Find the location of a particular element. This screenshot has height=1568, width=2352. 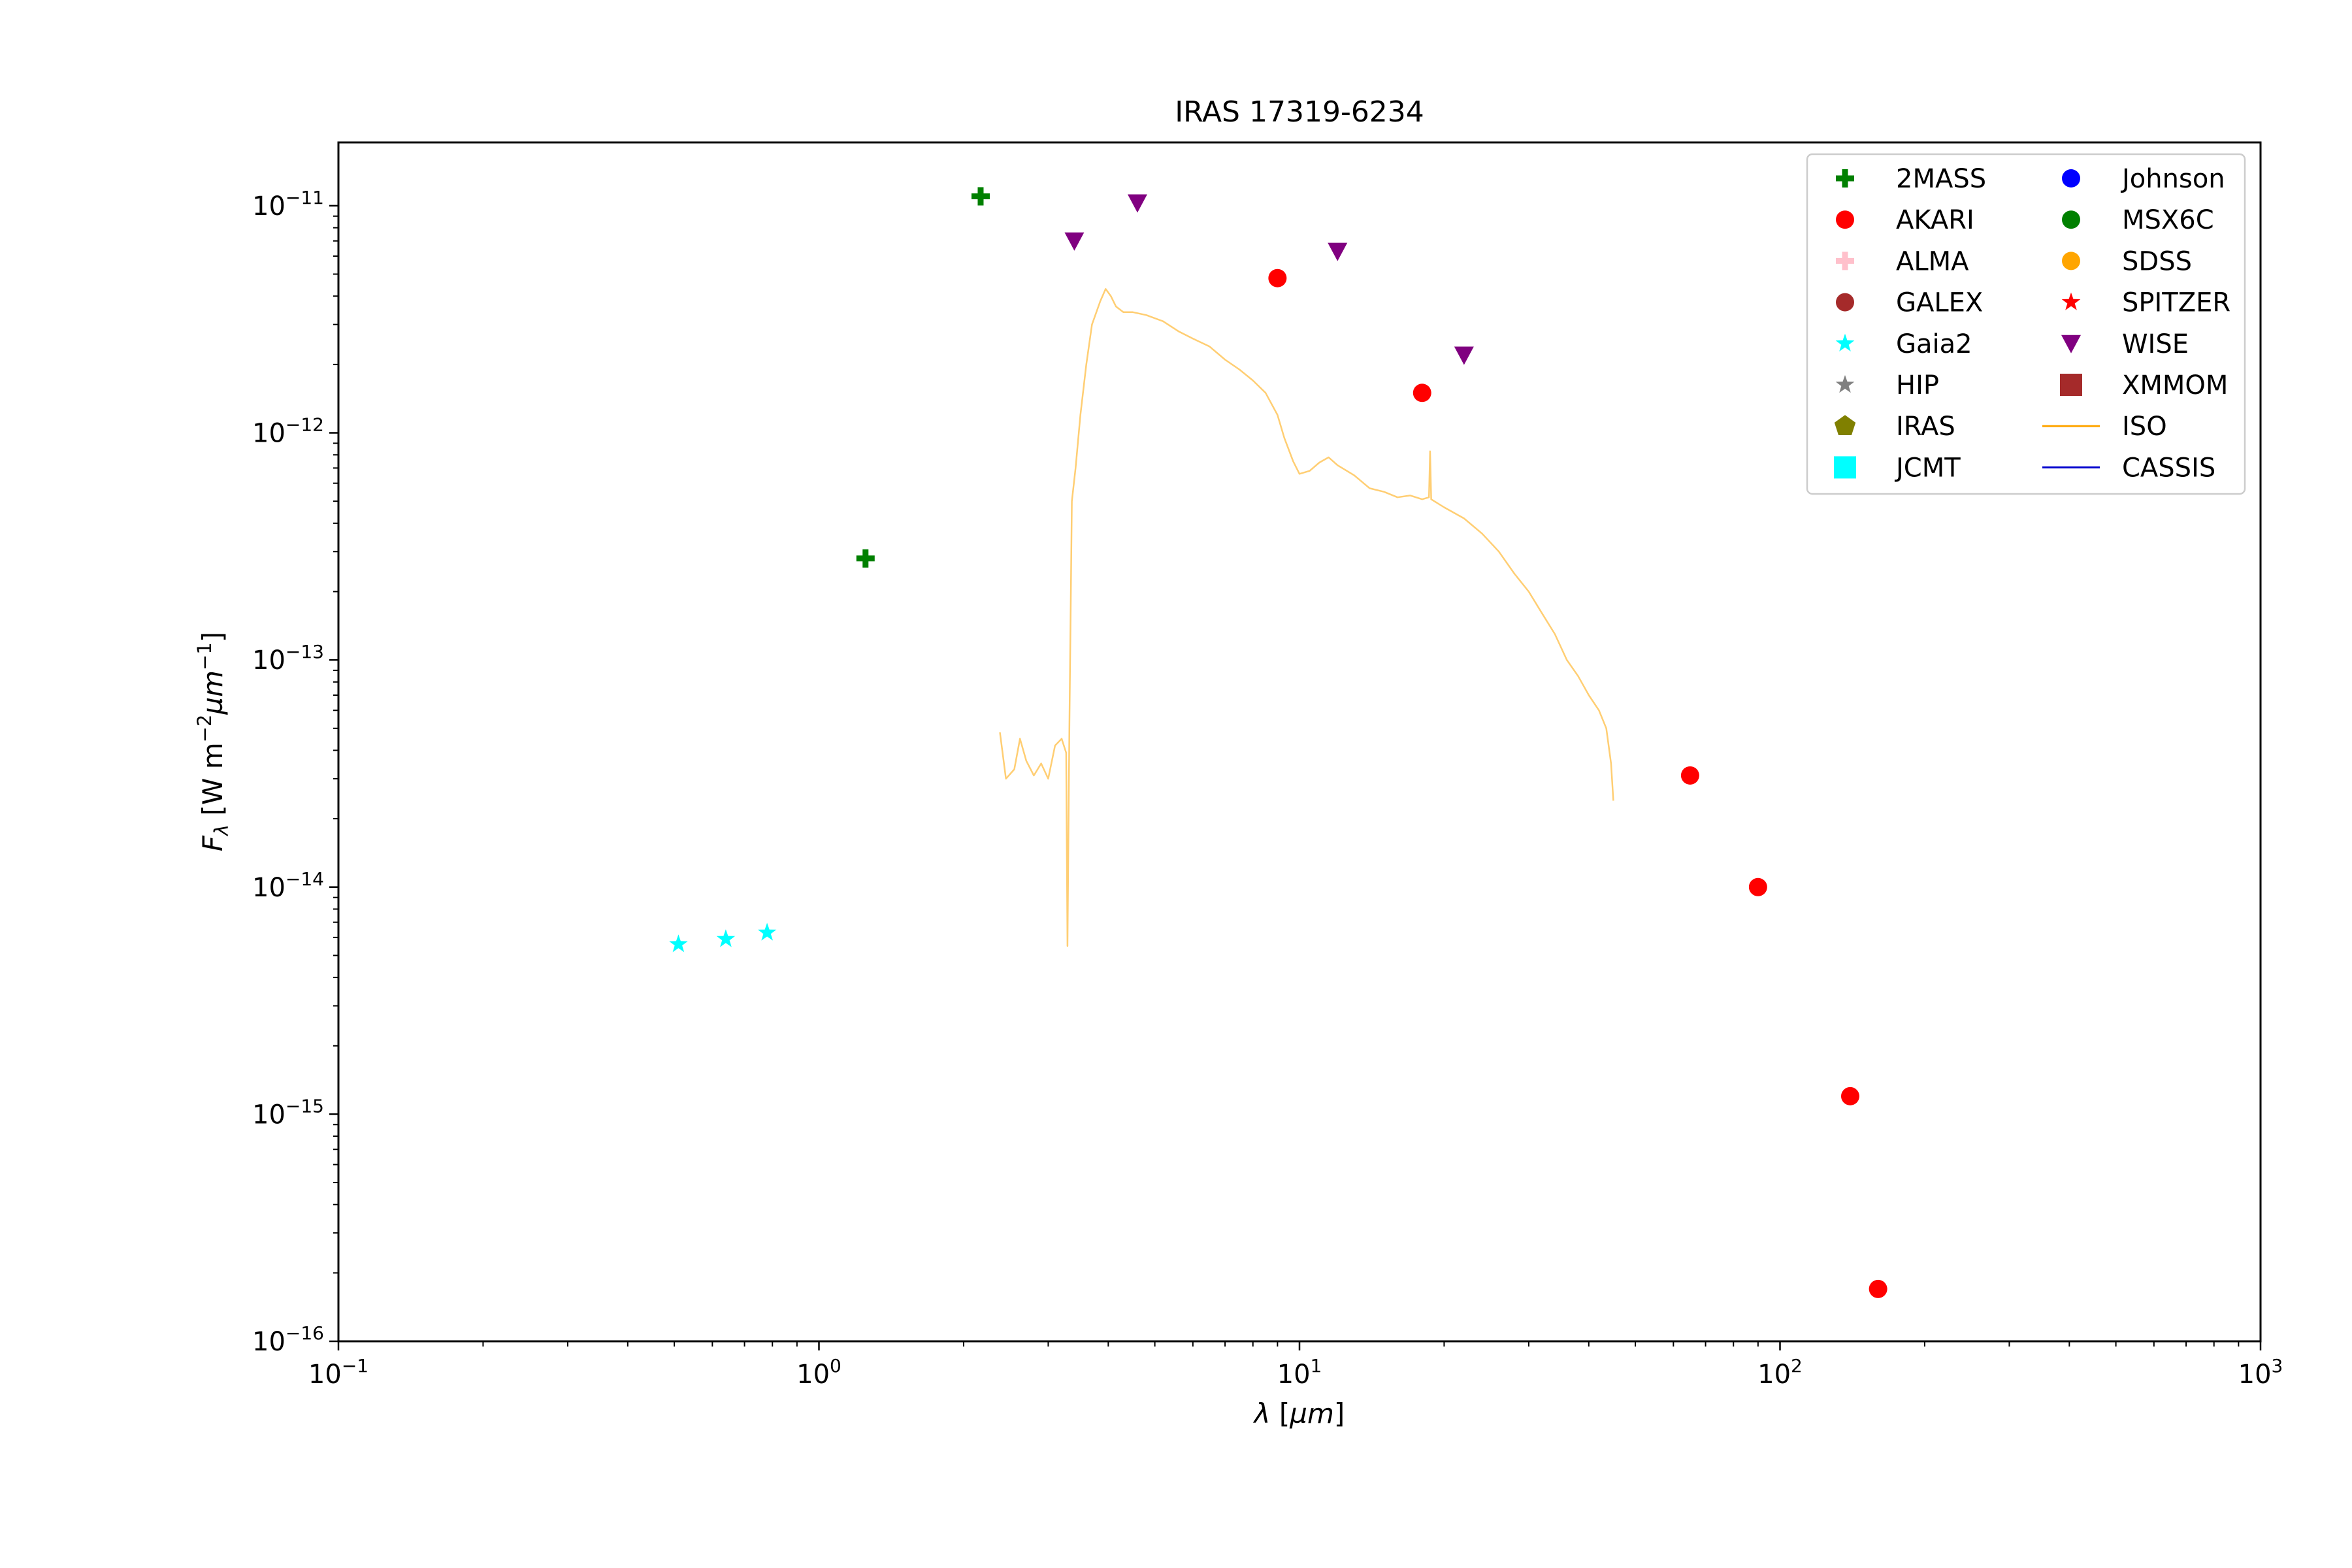

x-tick-label: 10³ is located at coordinates (2260, 1372).